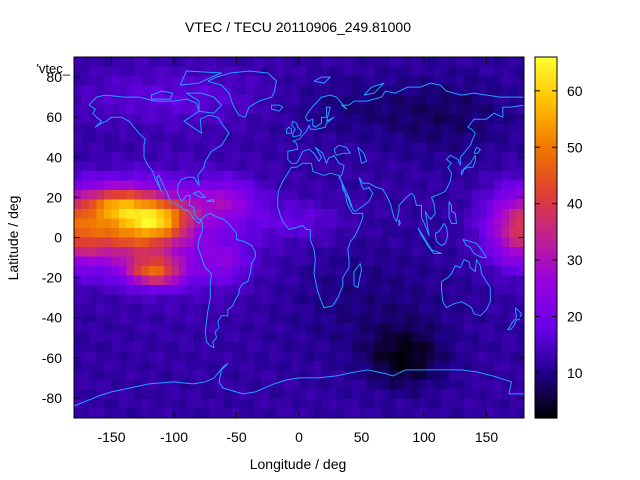 Image resolution: width=640 pixels, height=480 pixels. What do you see at coordinates (52, 358) in the screenshot?
I see `y-tick-label: -60` at bounding box center [52, 358].